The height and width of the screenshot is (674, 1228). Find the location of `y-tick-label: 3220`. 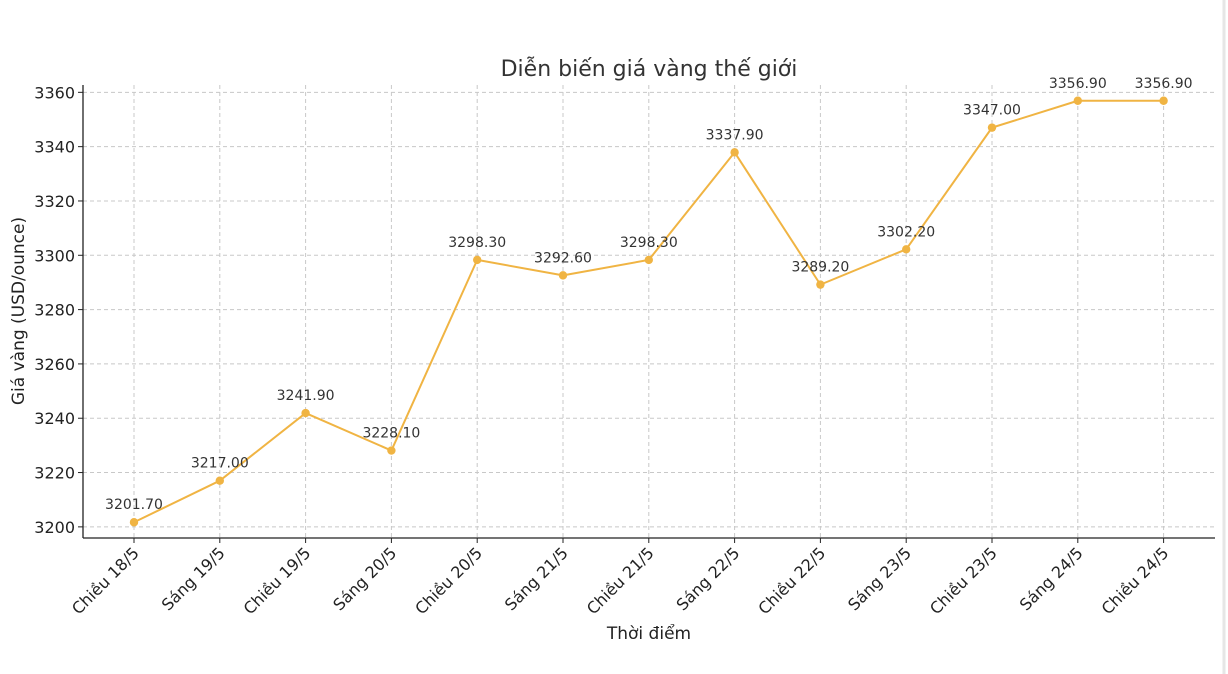

y-tick-label: 3220 is located at coordinates (54, 473).